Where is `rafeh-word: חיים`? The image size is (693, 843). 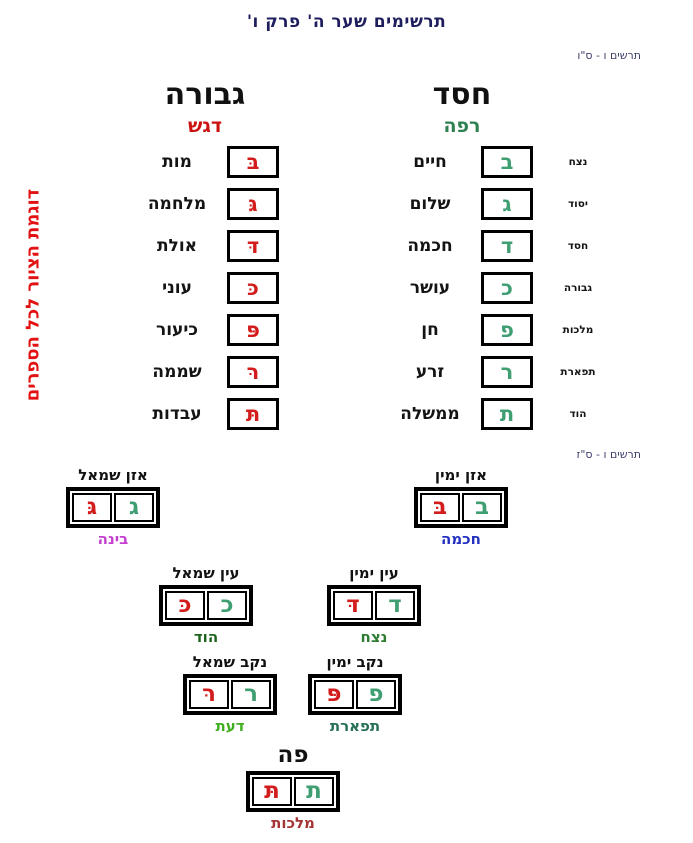 rafeh-word: חיים is located at coordinates (430, 162).